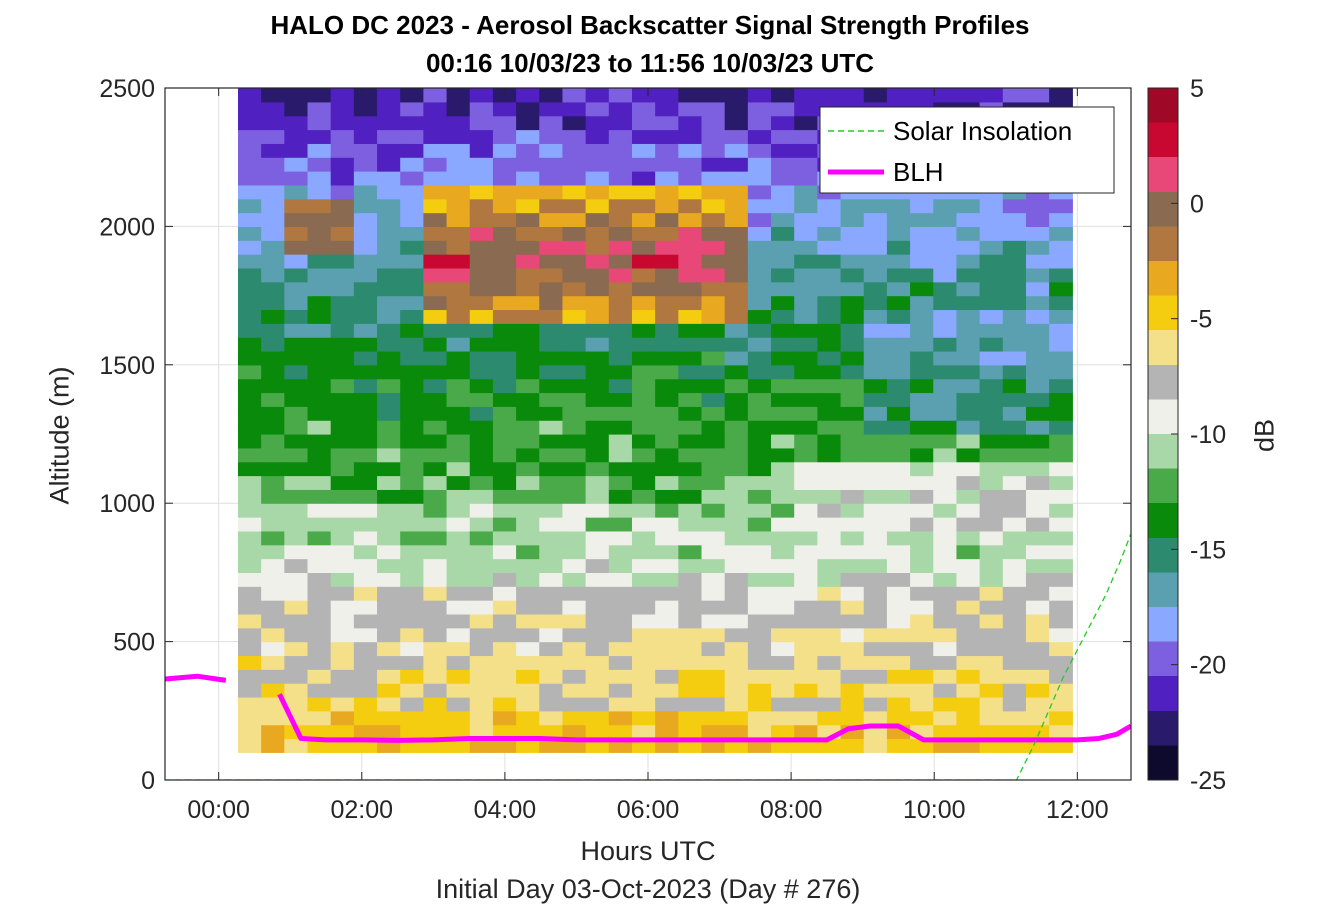 This screenshot has width=1343, height=911. What do you see at coordinates (134, 643) in the screenshot?
I see `y-tick-label: 500` at bounding box center [134, 643].